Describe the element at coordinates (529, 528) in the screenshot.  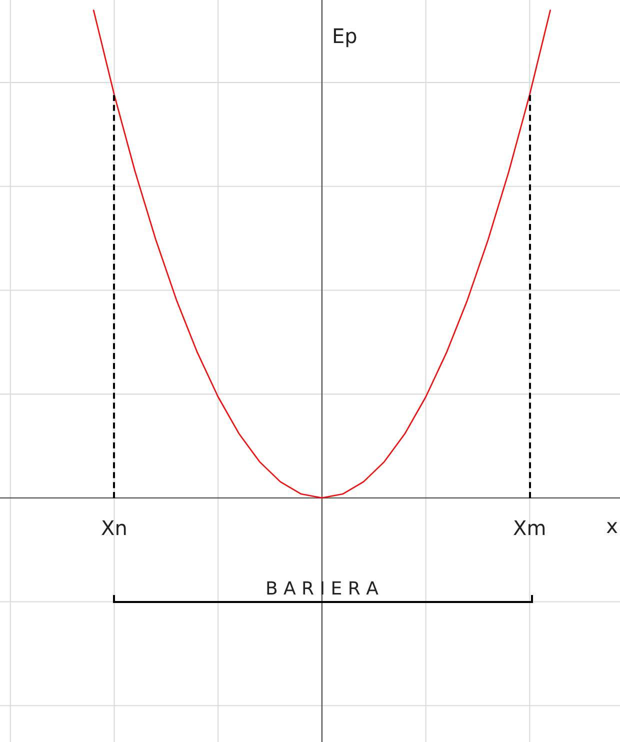
I see `x-tick-label: Xm` at that location.